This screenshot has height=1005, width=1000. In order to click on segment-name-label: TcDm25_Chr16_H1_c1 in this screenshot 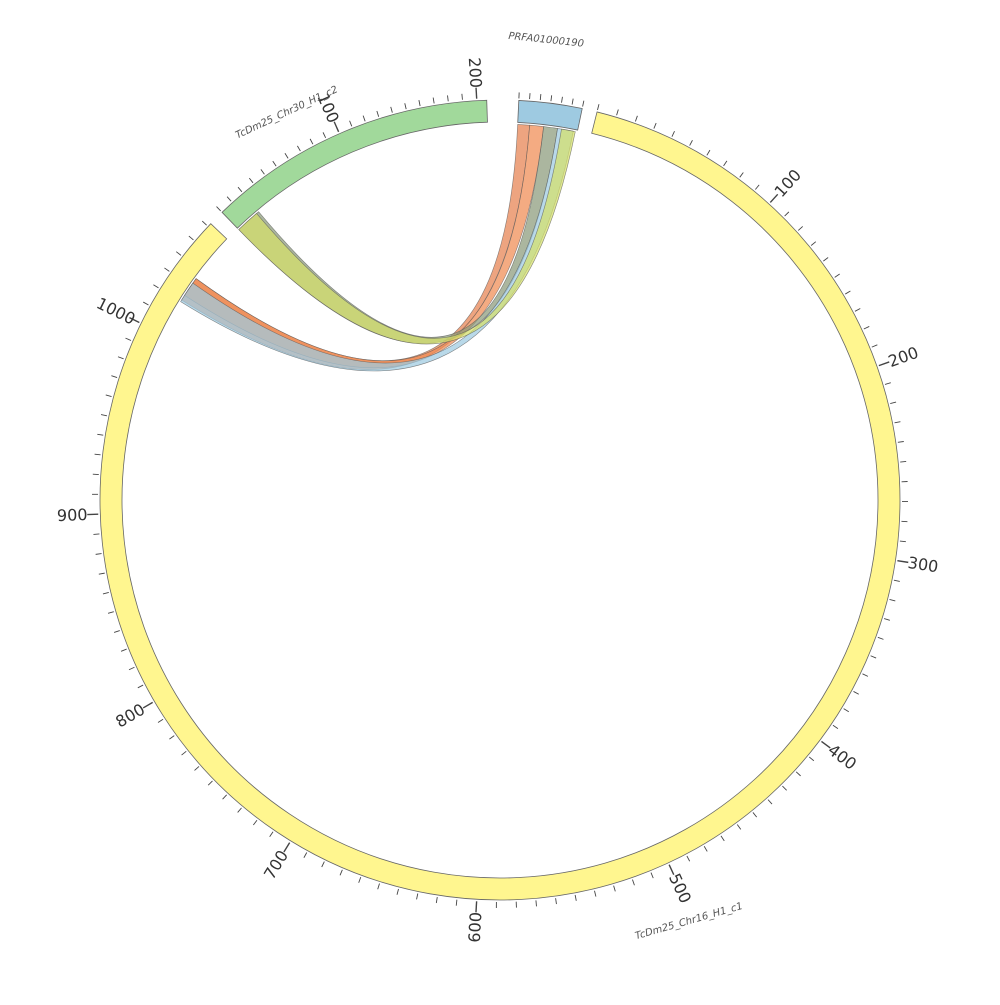, I will do `click(689, 921)`.